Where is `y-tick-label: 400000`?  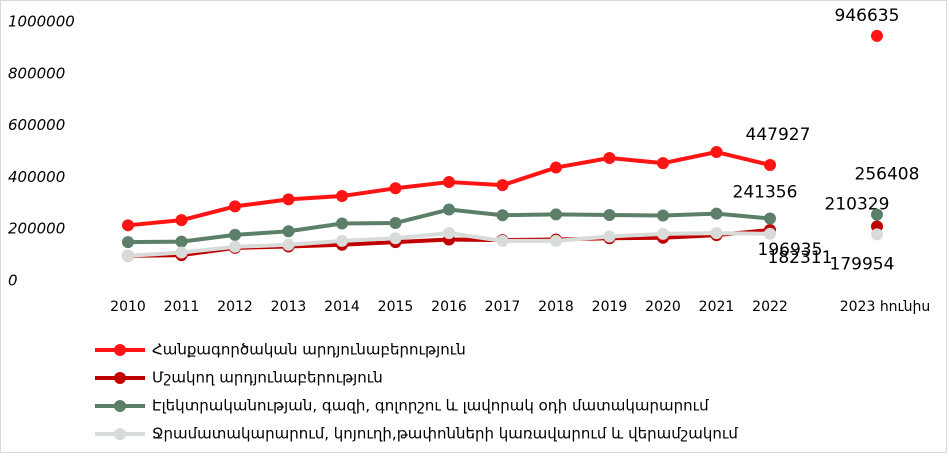
y-tick-label: 400000 is located at coordinates (36, 177).